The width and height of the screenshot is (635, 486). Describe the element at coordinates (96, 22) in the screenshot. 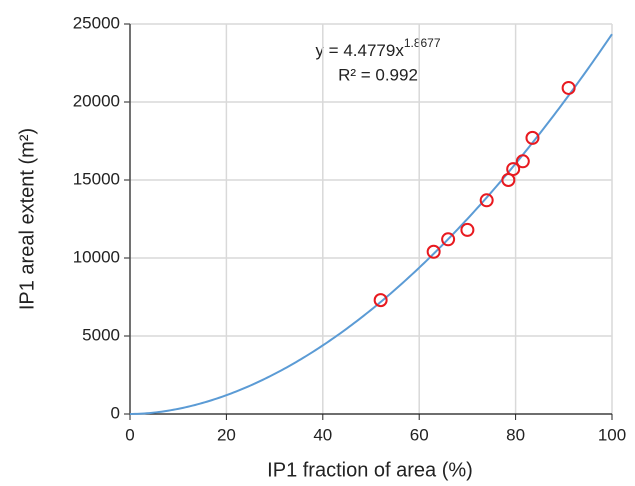

I see `y-tick-label: 25000` at that location.